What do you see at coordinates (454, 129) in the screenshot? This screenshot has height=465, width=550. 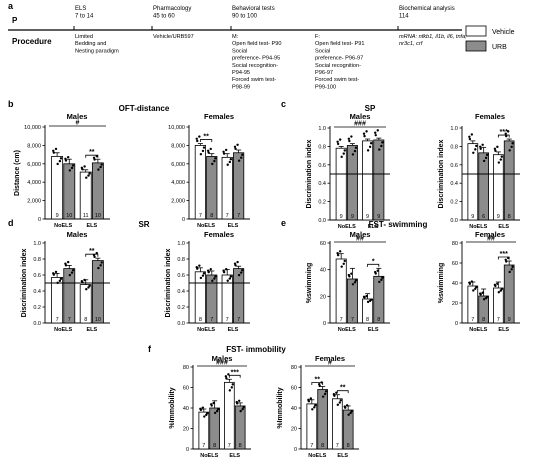 I see `y-tick-label: 1.0` at bounding box center [454, 129].